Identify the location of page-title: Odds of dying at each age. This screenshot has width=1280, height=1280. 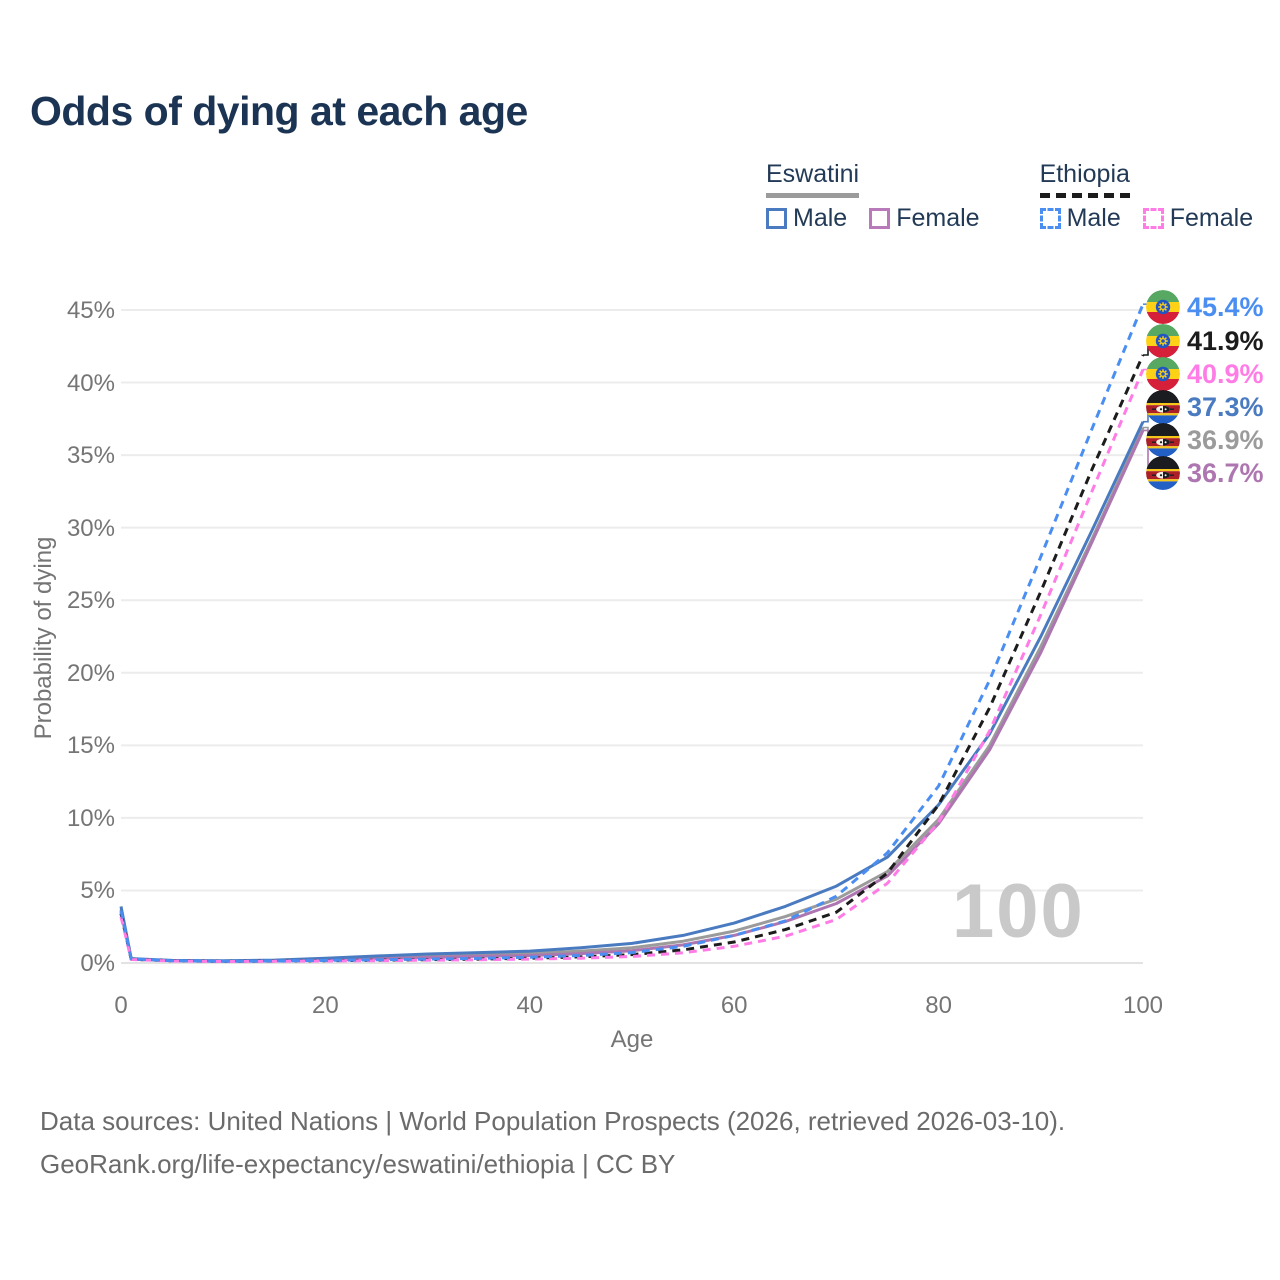
(279, 111).